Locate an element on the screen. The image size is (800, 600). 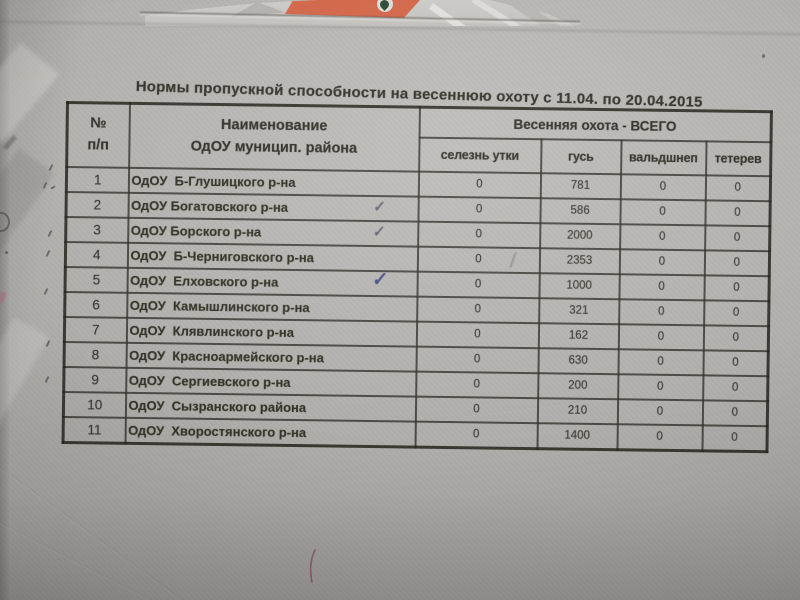
value-cell: 630 is located at coordinates (578, 361).